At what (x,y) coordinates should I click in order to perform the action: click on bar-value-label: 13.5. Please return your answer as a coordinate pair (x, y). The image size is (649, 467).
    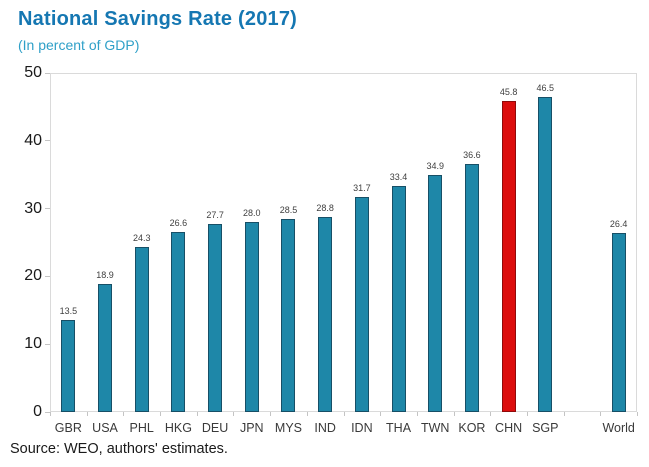
    Looking at the image, I should click on (68, 311).